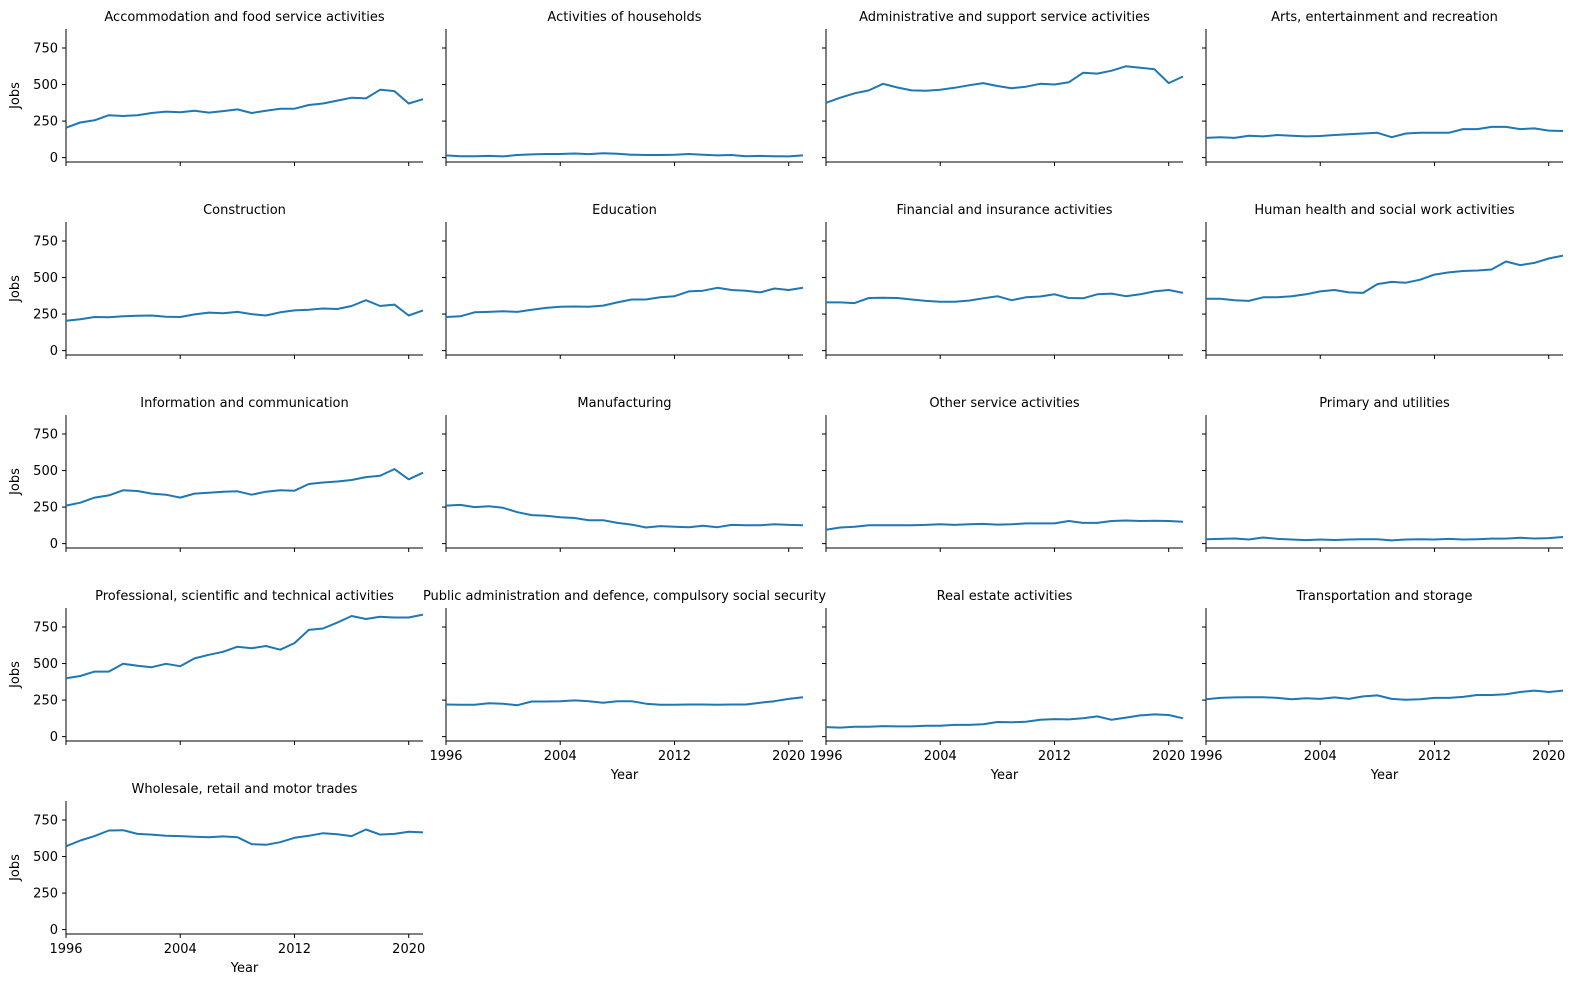 The width and height of the screenshot is (1593, 990). I want to click on panel-title: Arts, entertainment and recreation, so click(1384, 17).